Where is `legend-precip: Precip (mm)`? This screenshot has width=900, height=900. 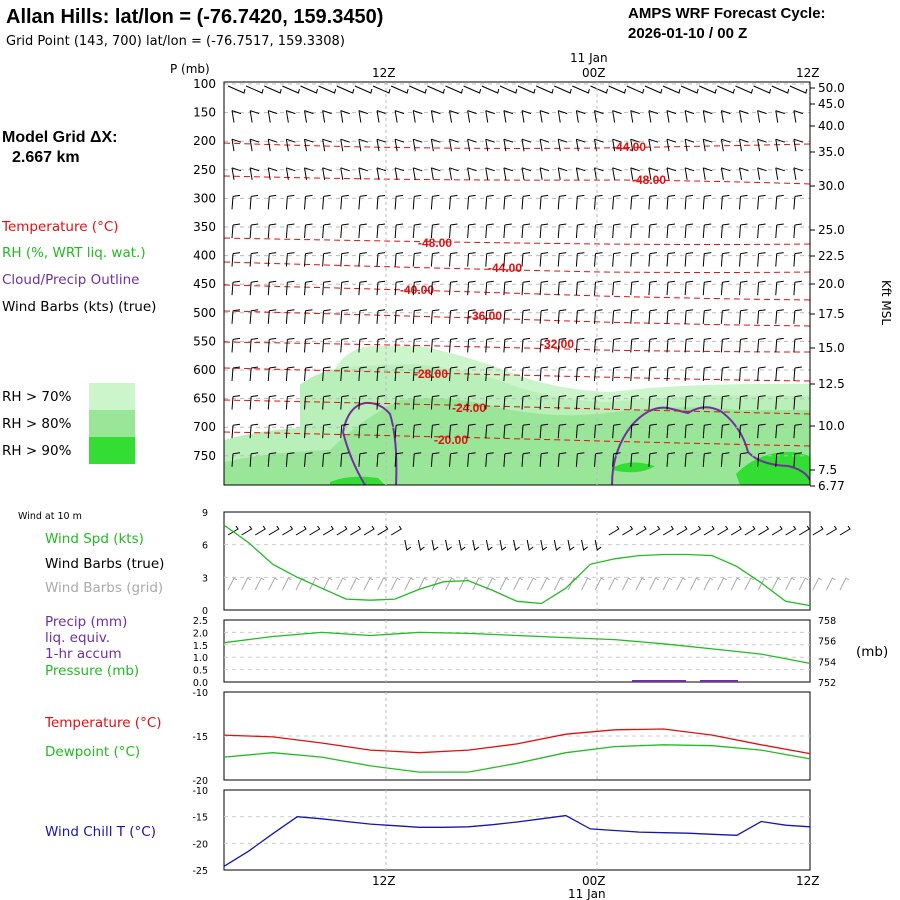 legend-precip: Precip (mm) is located at coordinates (86, 622).